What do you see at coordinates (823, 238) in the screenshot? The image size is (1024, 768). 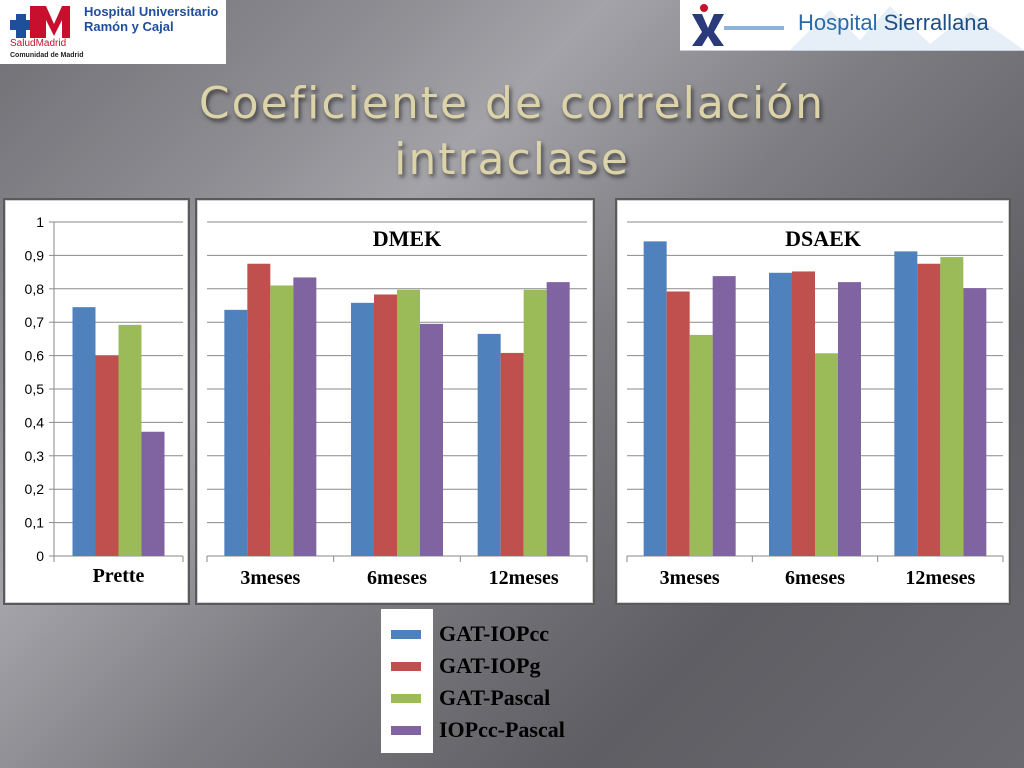 I see `chart-title-dsaek: DSAEK` at bounding box center [823, 238].